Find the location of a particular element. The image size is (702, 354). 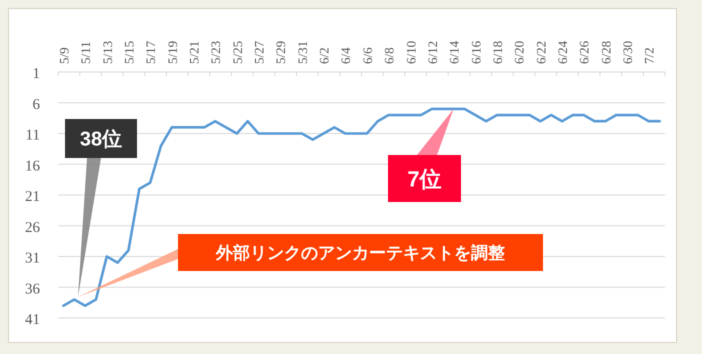

y-tick-label: 31 is located at coordinates (32, 258).